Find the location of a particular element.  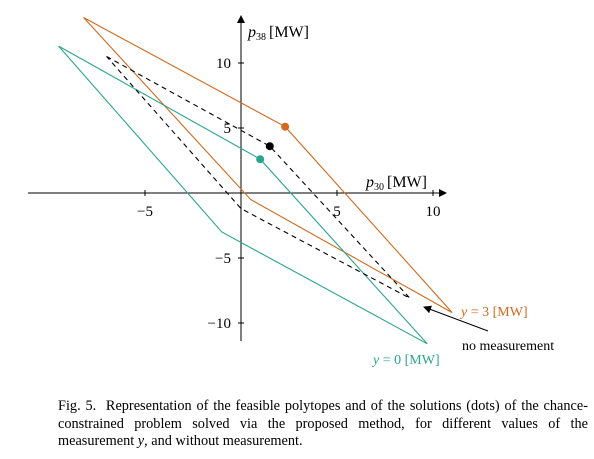

x-axis-label: p30 [MW] is located at coordinates (396, 183).